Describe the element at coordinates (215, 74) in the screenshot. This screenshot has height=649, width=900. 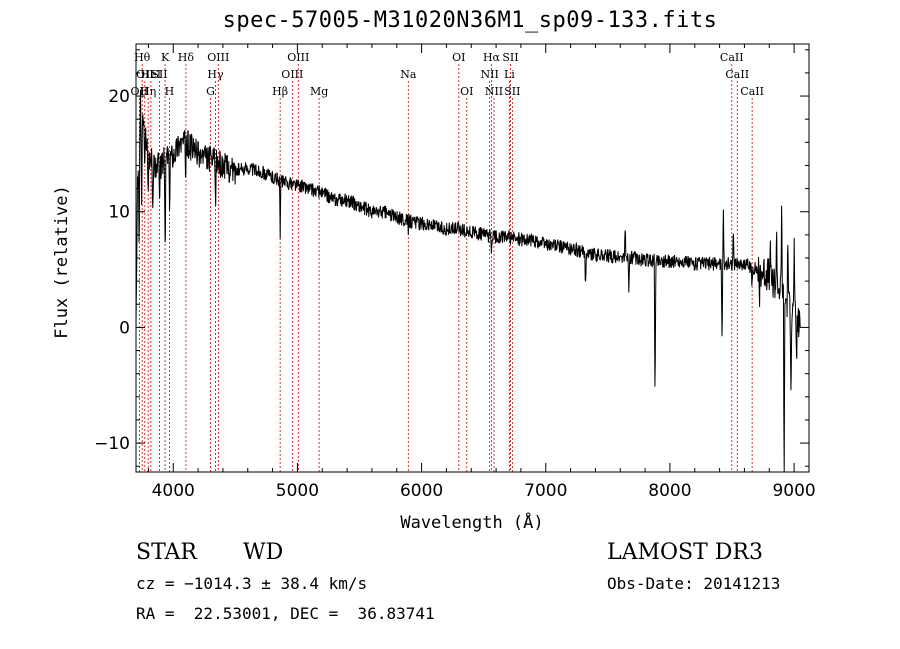
I see `line-label: Hγ` at that location.